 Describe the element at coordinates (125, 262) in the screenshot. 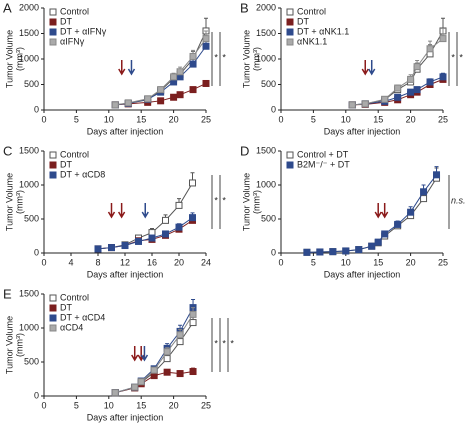

I see `x-tick-label: 12` at that location.